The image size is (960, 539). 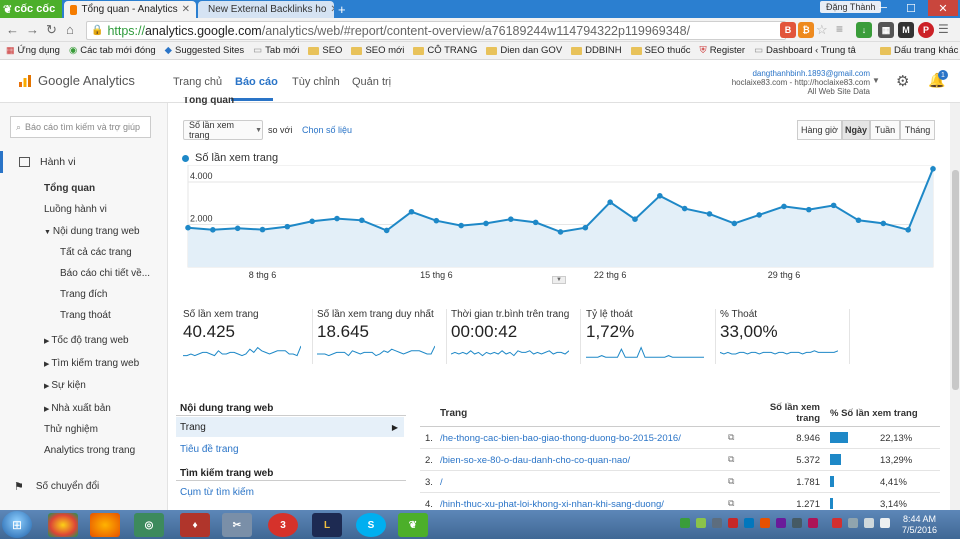 What do you see at coordinates (883, 8) in the screenshot?
I see `minimize-icon: ─` at bounding box center [883, 8].